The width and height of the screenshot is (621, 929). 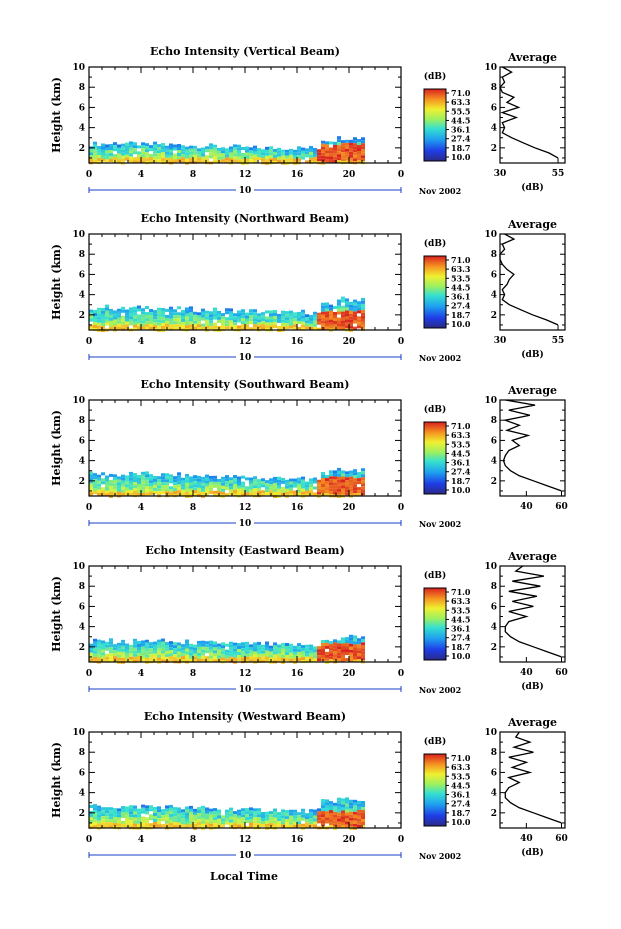 I want to click on y-tick-label: 2, so click(x=82, y=814).